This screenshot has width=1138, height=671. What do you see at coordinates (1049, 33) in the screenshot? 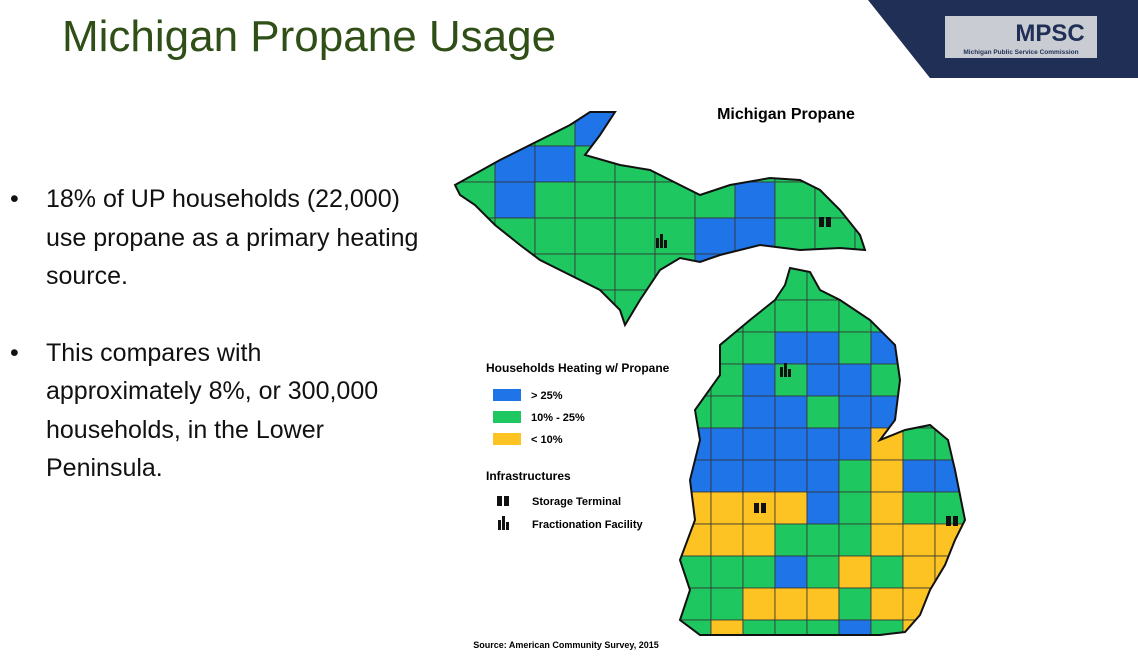
I see `logo-text: MPSC` at bounding box center [1049, 33].